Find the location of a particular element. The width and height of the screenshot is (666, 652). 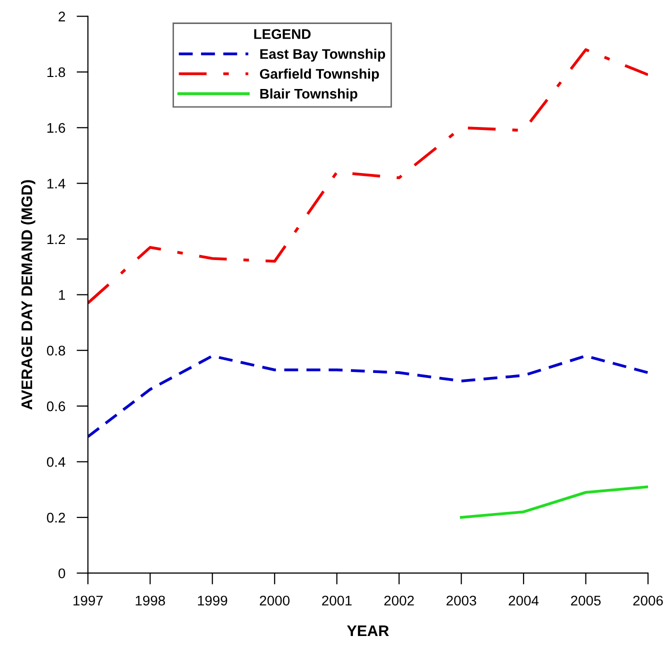

y-tick-label: 2 is located at coordinates (61, 17).